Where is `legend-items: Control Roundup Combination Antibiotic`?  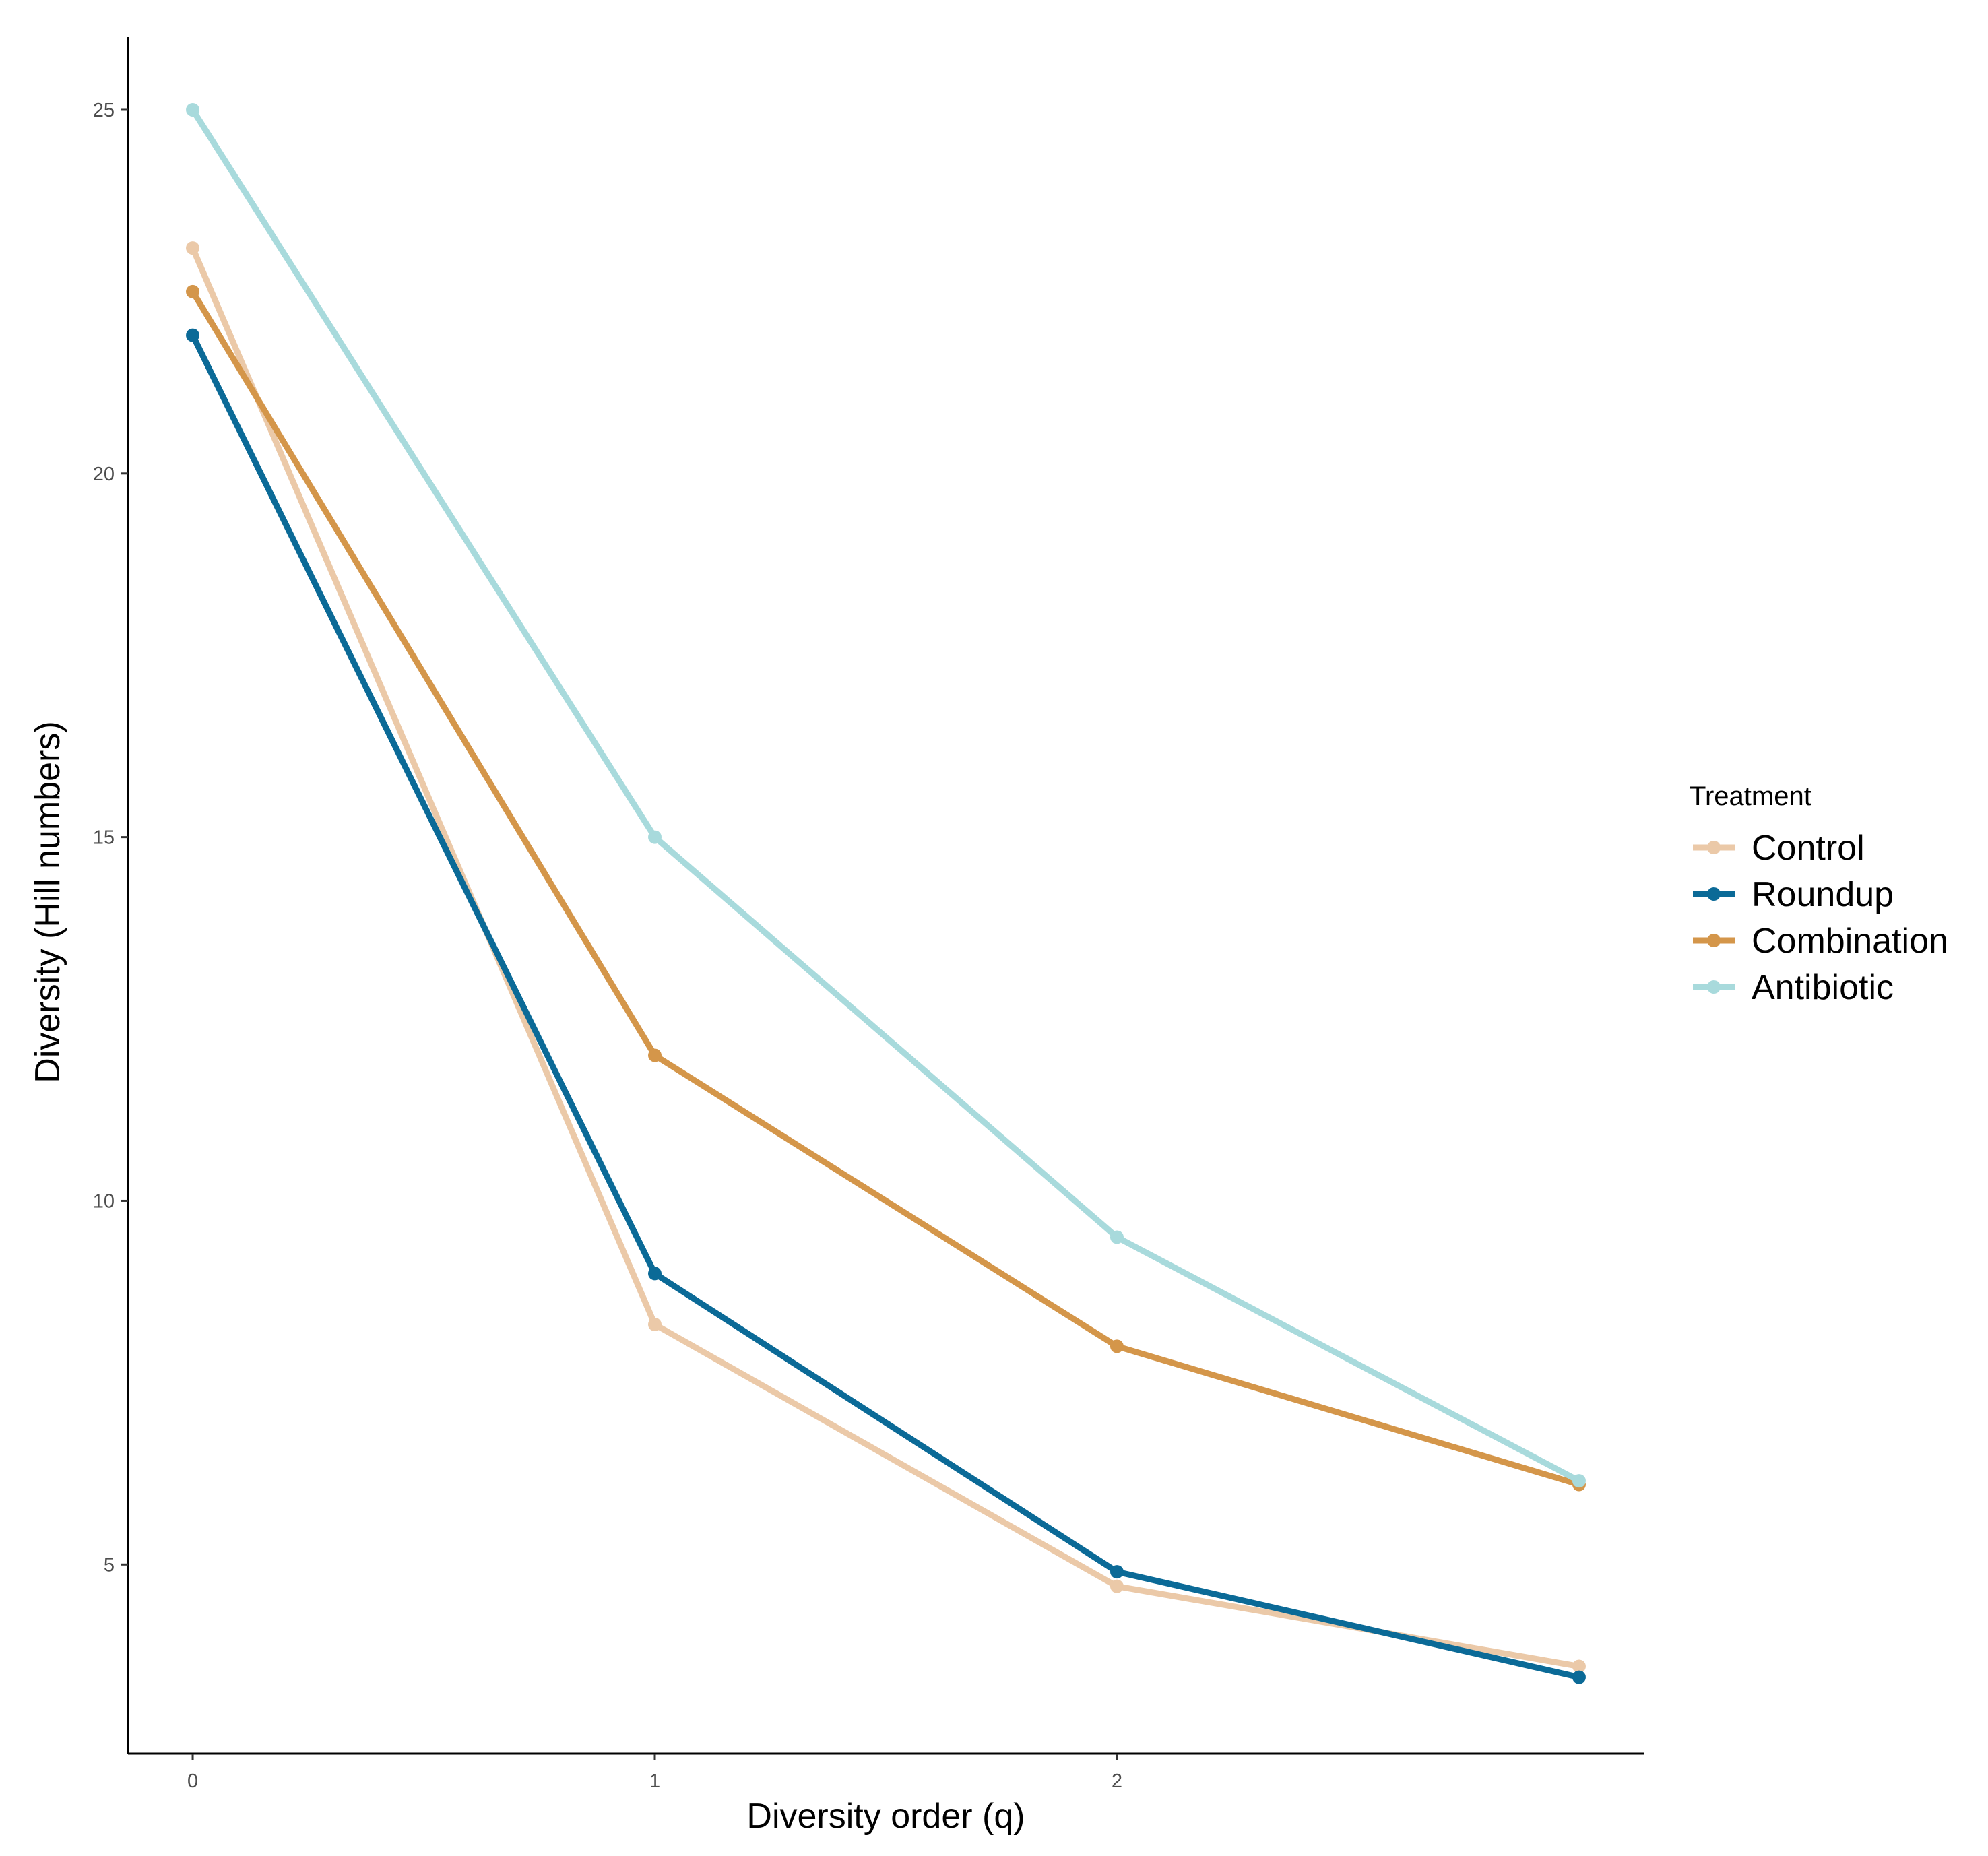 legend-items: Control Roundup Combination Antibiotic is located at coordinates (1821, 918).